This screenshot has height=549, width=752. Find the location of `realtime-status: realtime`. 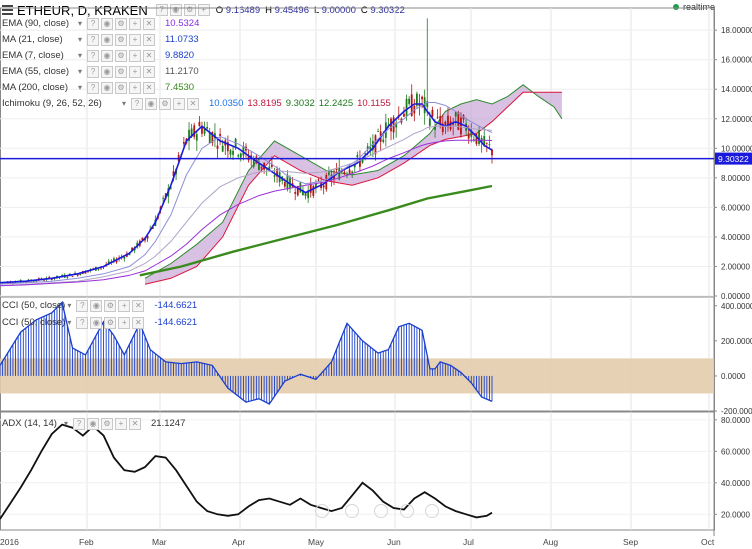

realtime-status: realtime is located at coordinates (693, 7).